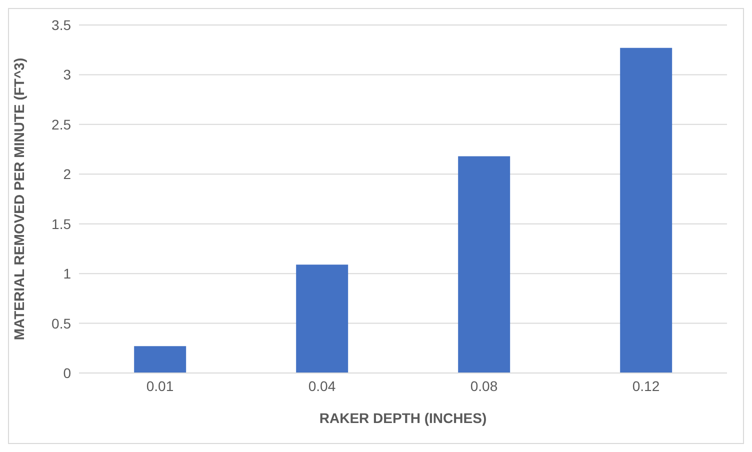 The width and height of the screenshot is (752, 452). Describe the element at coordinates (403, 418) in the screenshot. I see `x-axis-title: RAKER DEPTH (INCHES)` at that location.